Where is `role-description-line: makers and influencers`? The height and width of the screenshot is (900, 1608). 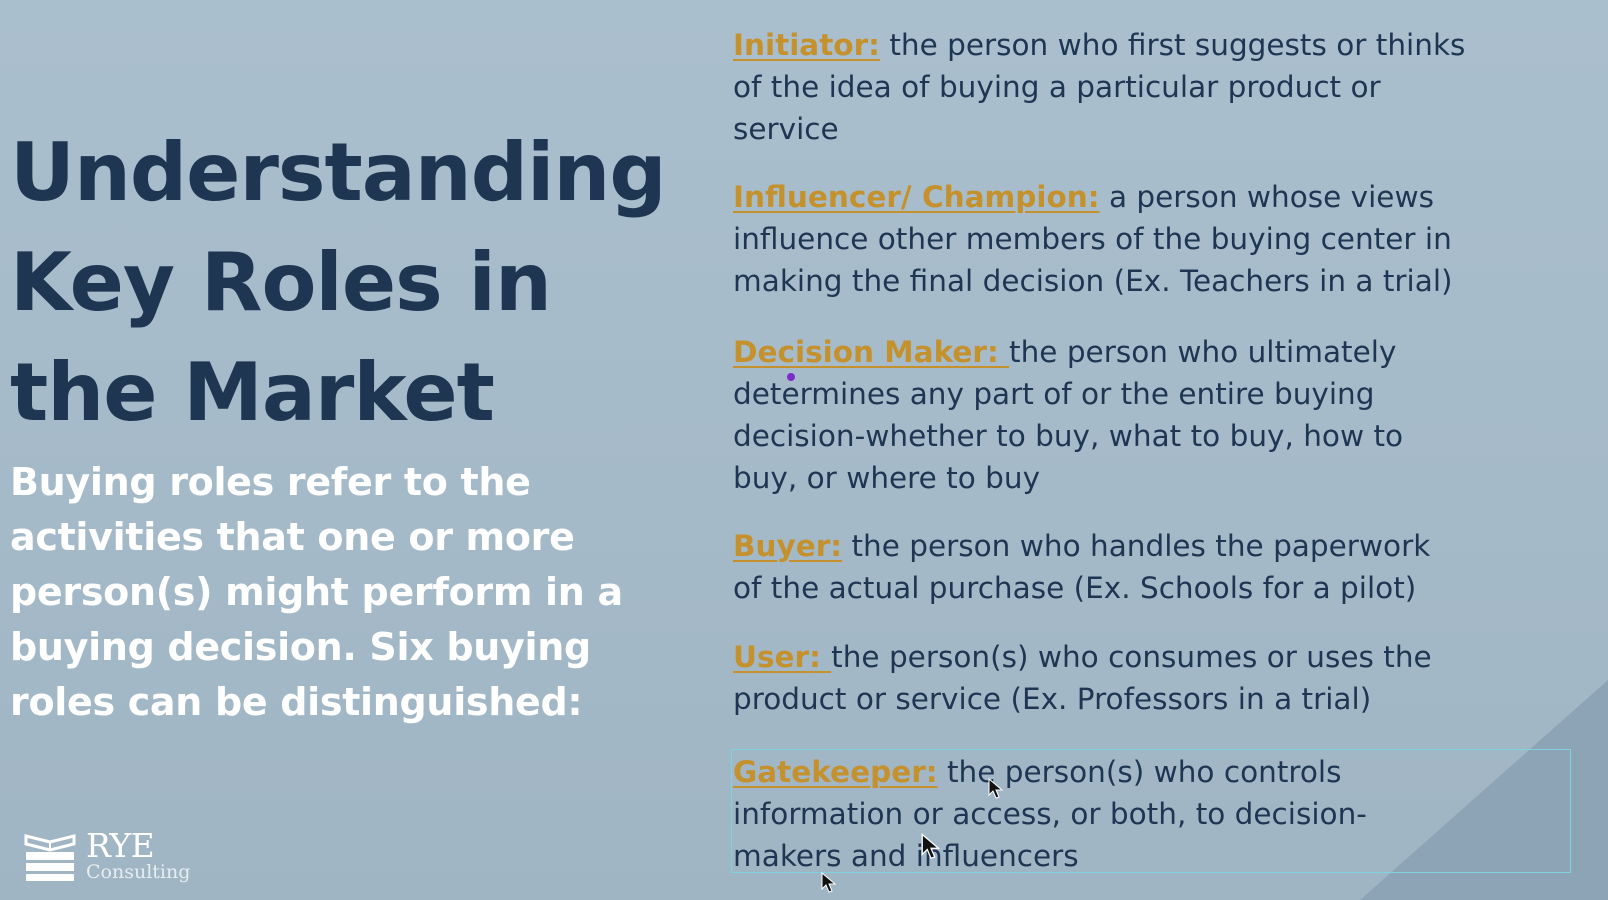
role-description-line: makers and influencers is located at coordinates (906, 856).